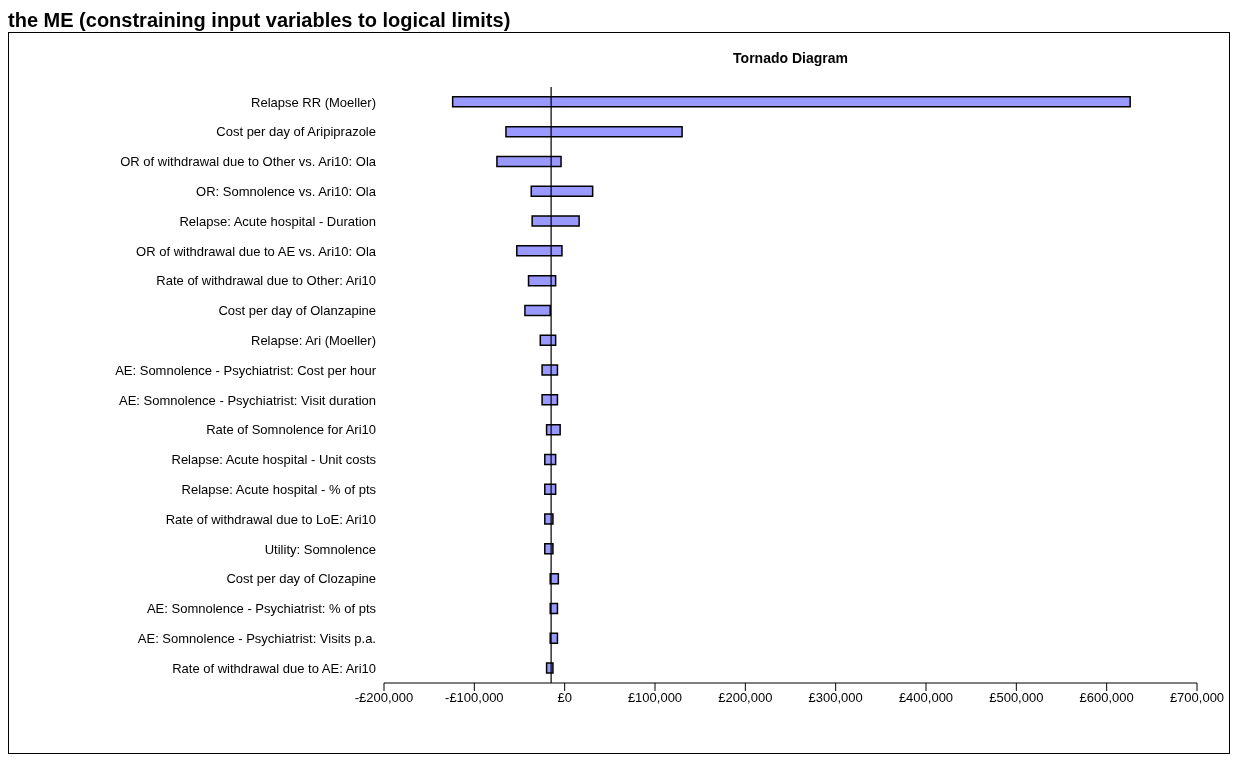 This screenshot has height=770, width=1248. I want to click on x-tick-label: £100,000, so click(655, 698).